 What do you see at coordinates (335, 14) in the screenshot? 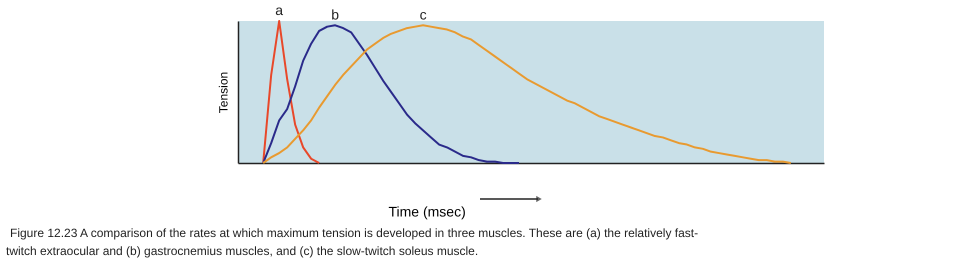
I see `series-label: b` at bounding box center [335, 14].